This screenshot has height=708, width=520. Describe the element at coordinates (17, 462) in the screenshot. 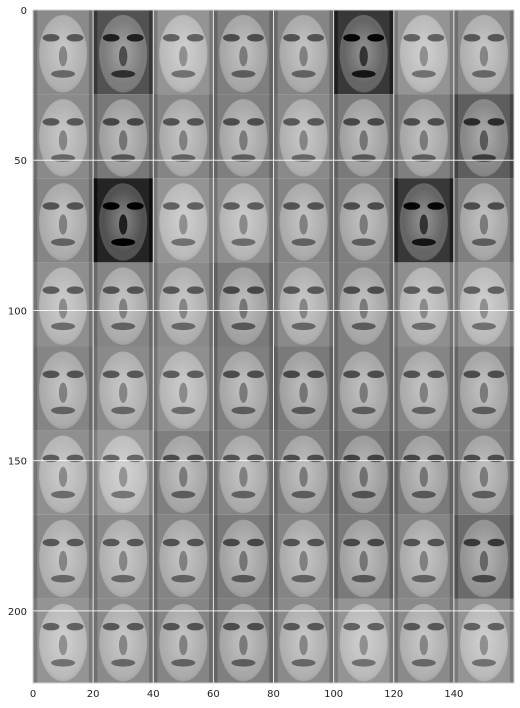

I see `y-tick-label: 150` at that location.